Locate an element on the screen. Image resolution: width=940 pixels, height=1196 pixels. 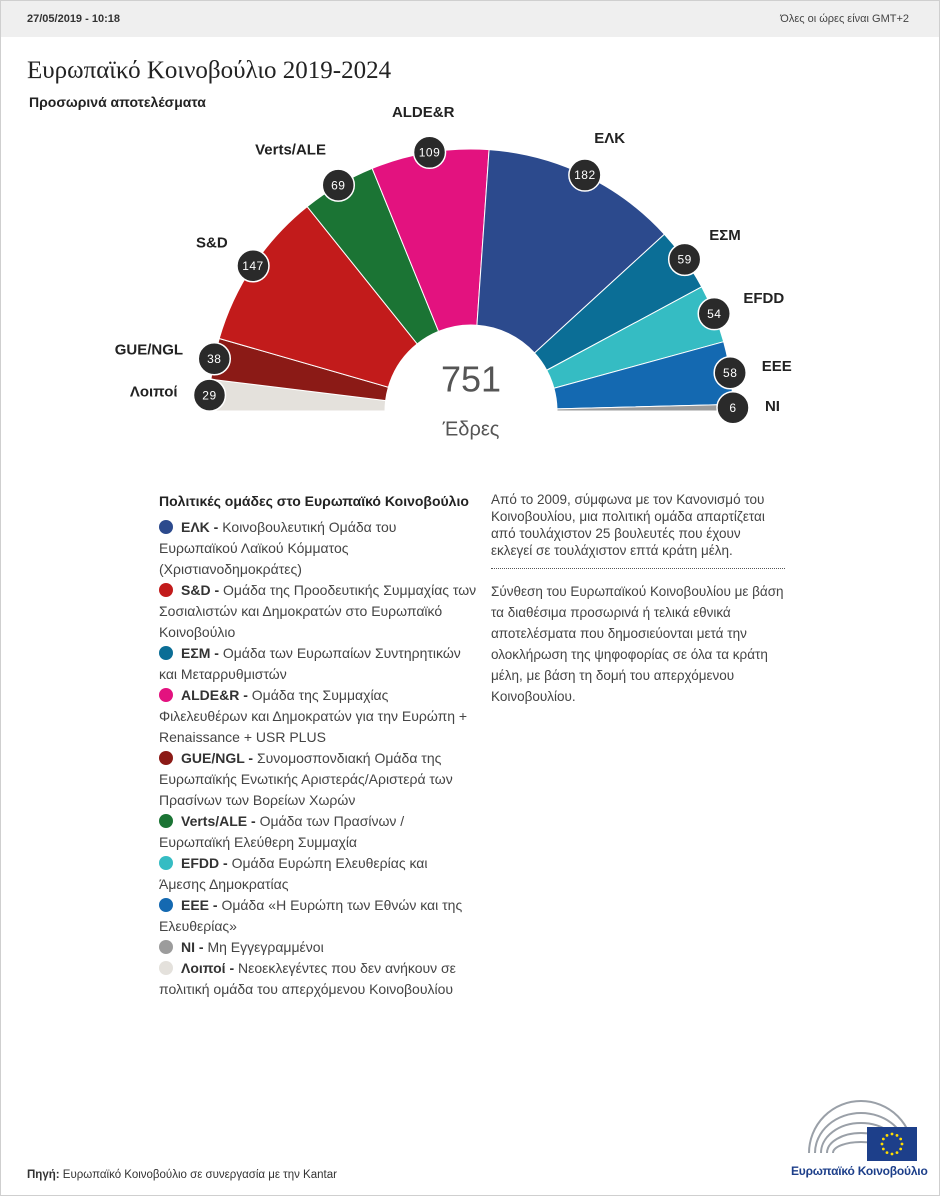
logo-flag is located at coordinates (892, 1144).